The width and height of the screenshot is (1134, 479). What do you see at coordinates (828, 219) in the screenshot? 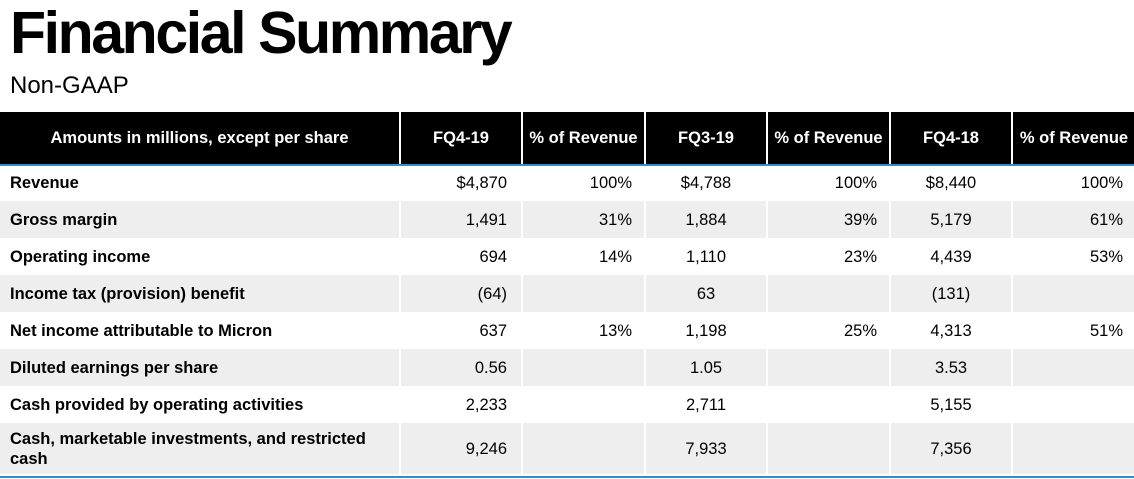
I see `pct-of-revenue-cell: 39%` at bounding box center [828, 219].